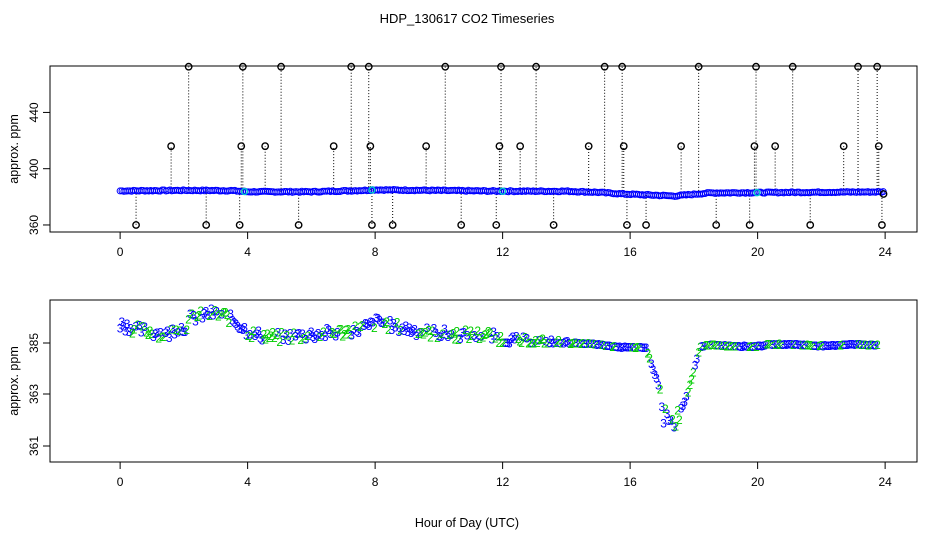  What do you see at coordinates (247, 482) in the screenshot?
I see `x-tick-label: 4` at bounding box center [247, 482].